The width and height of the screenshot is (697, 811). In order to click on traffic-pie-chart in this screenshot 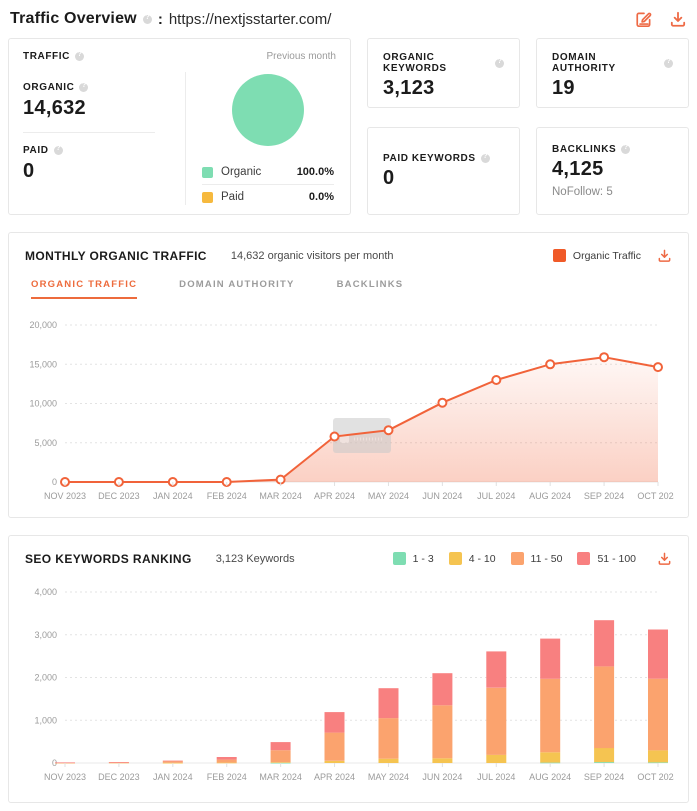, I will do `click(268, 110)`.